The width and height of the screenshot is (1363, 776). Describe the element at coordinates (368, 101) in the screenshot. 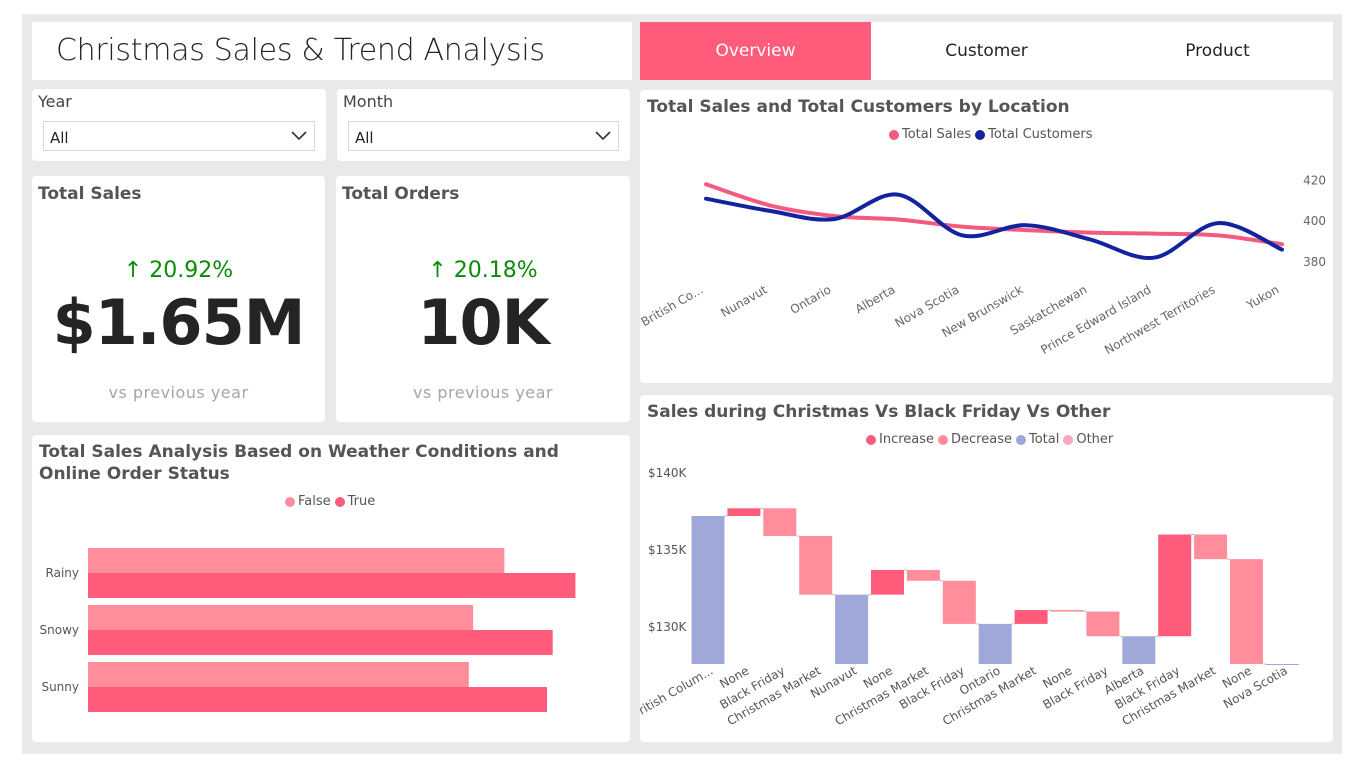

I see `month-slicer-label: Month` at that location.